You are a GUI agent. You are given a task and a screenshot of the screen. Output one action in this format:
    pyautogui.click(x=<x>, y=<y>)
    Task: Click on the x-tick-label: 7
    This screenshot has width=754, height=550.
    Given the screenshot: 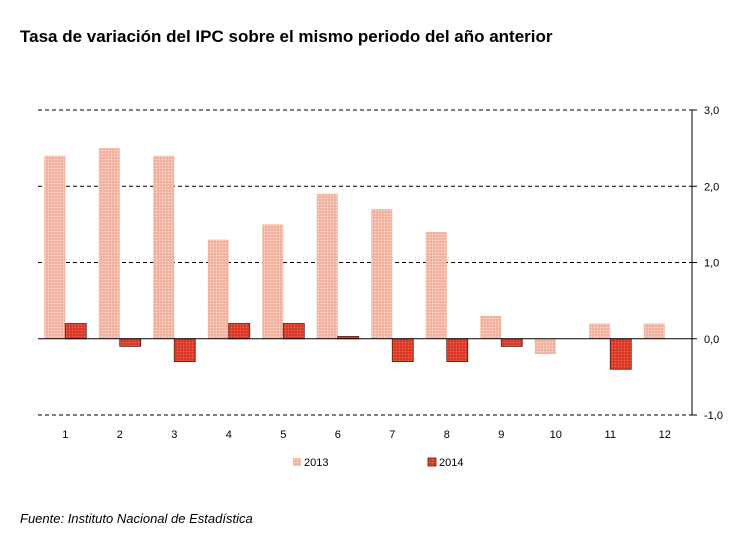 What is the action you would take?
    pyautogui.click(x=392, y=435)
    